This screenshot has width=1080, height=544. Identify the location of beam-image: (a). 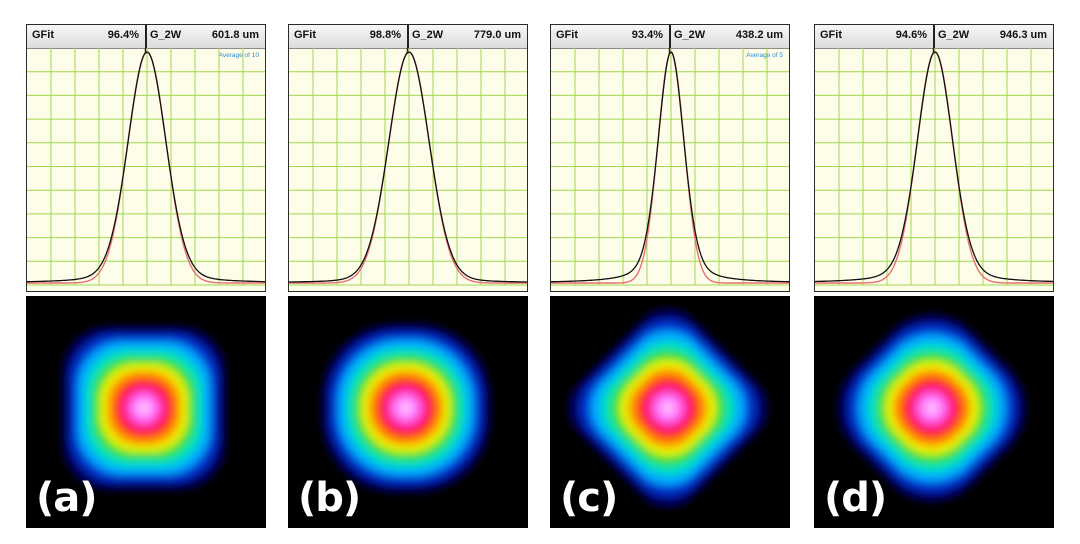
(146, 412).